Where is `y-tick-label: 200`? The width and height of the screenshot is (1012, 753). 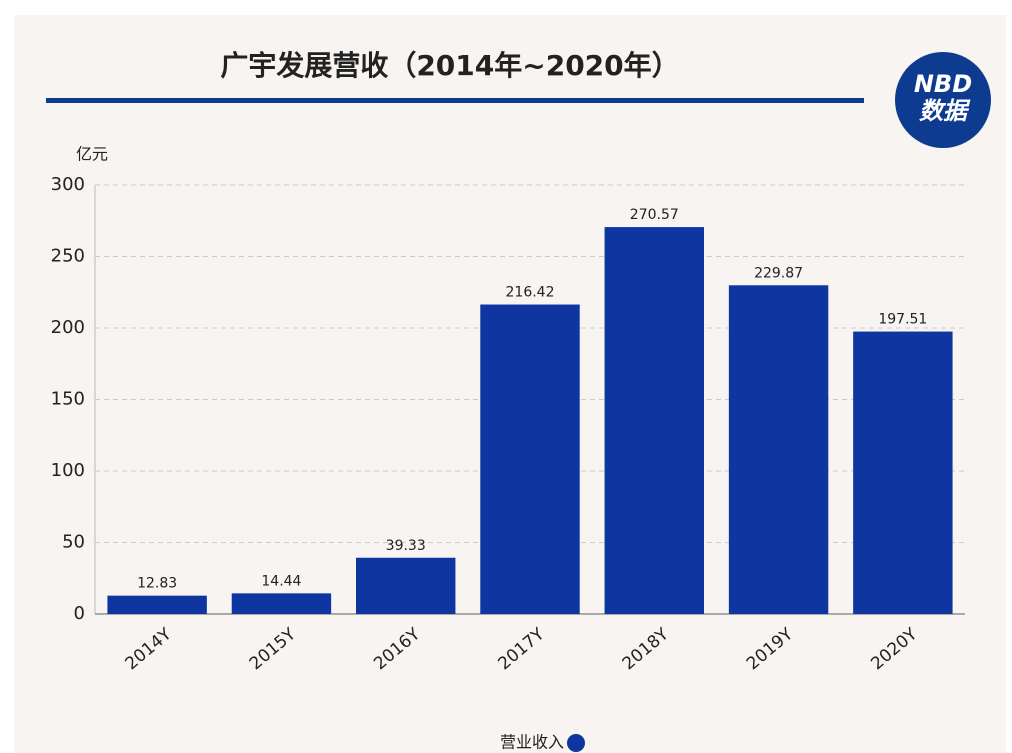
y-tick-label: 200 is located at coordinates (68, 327).